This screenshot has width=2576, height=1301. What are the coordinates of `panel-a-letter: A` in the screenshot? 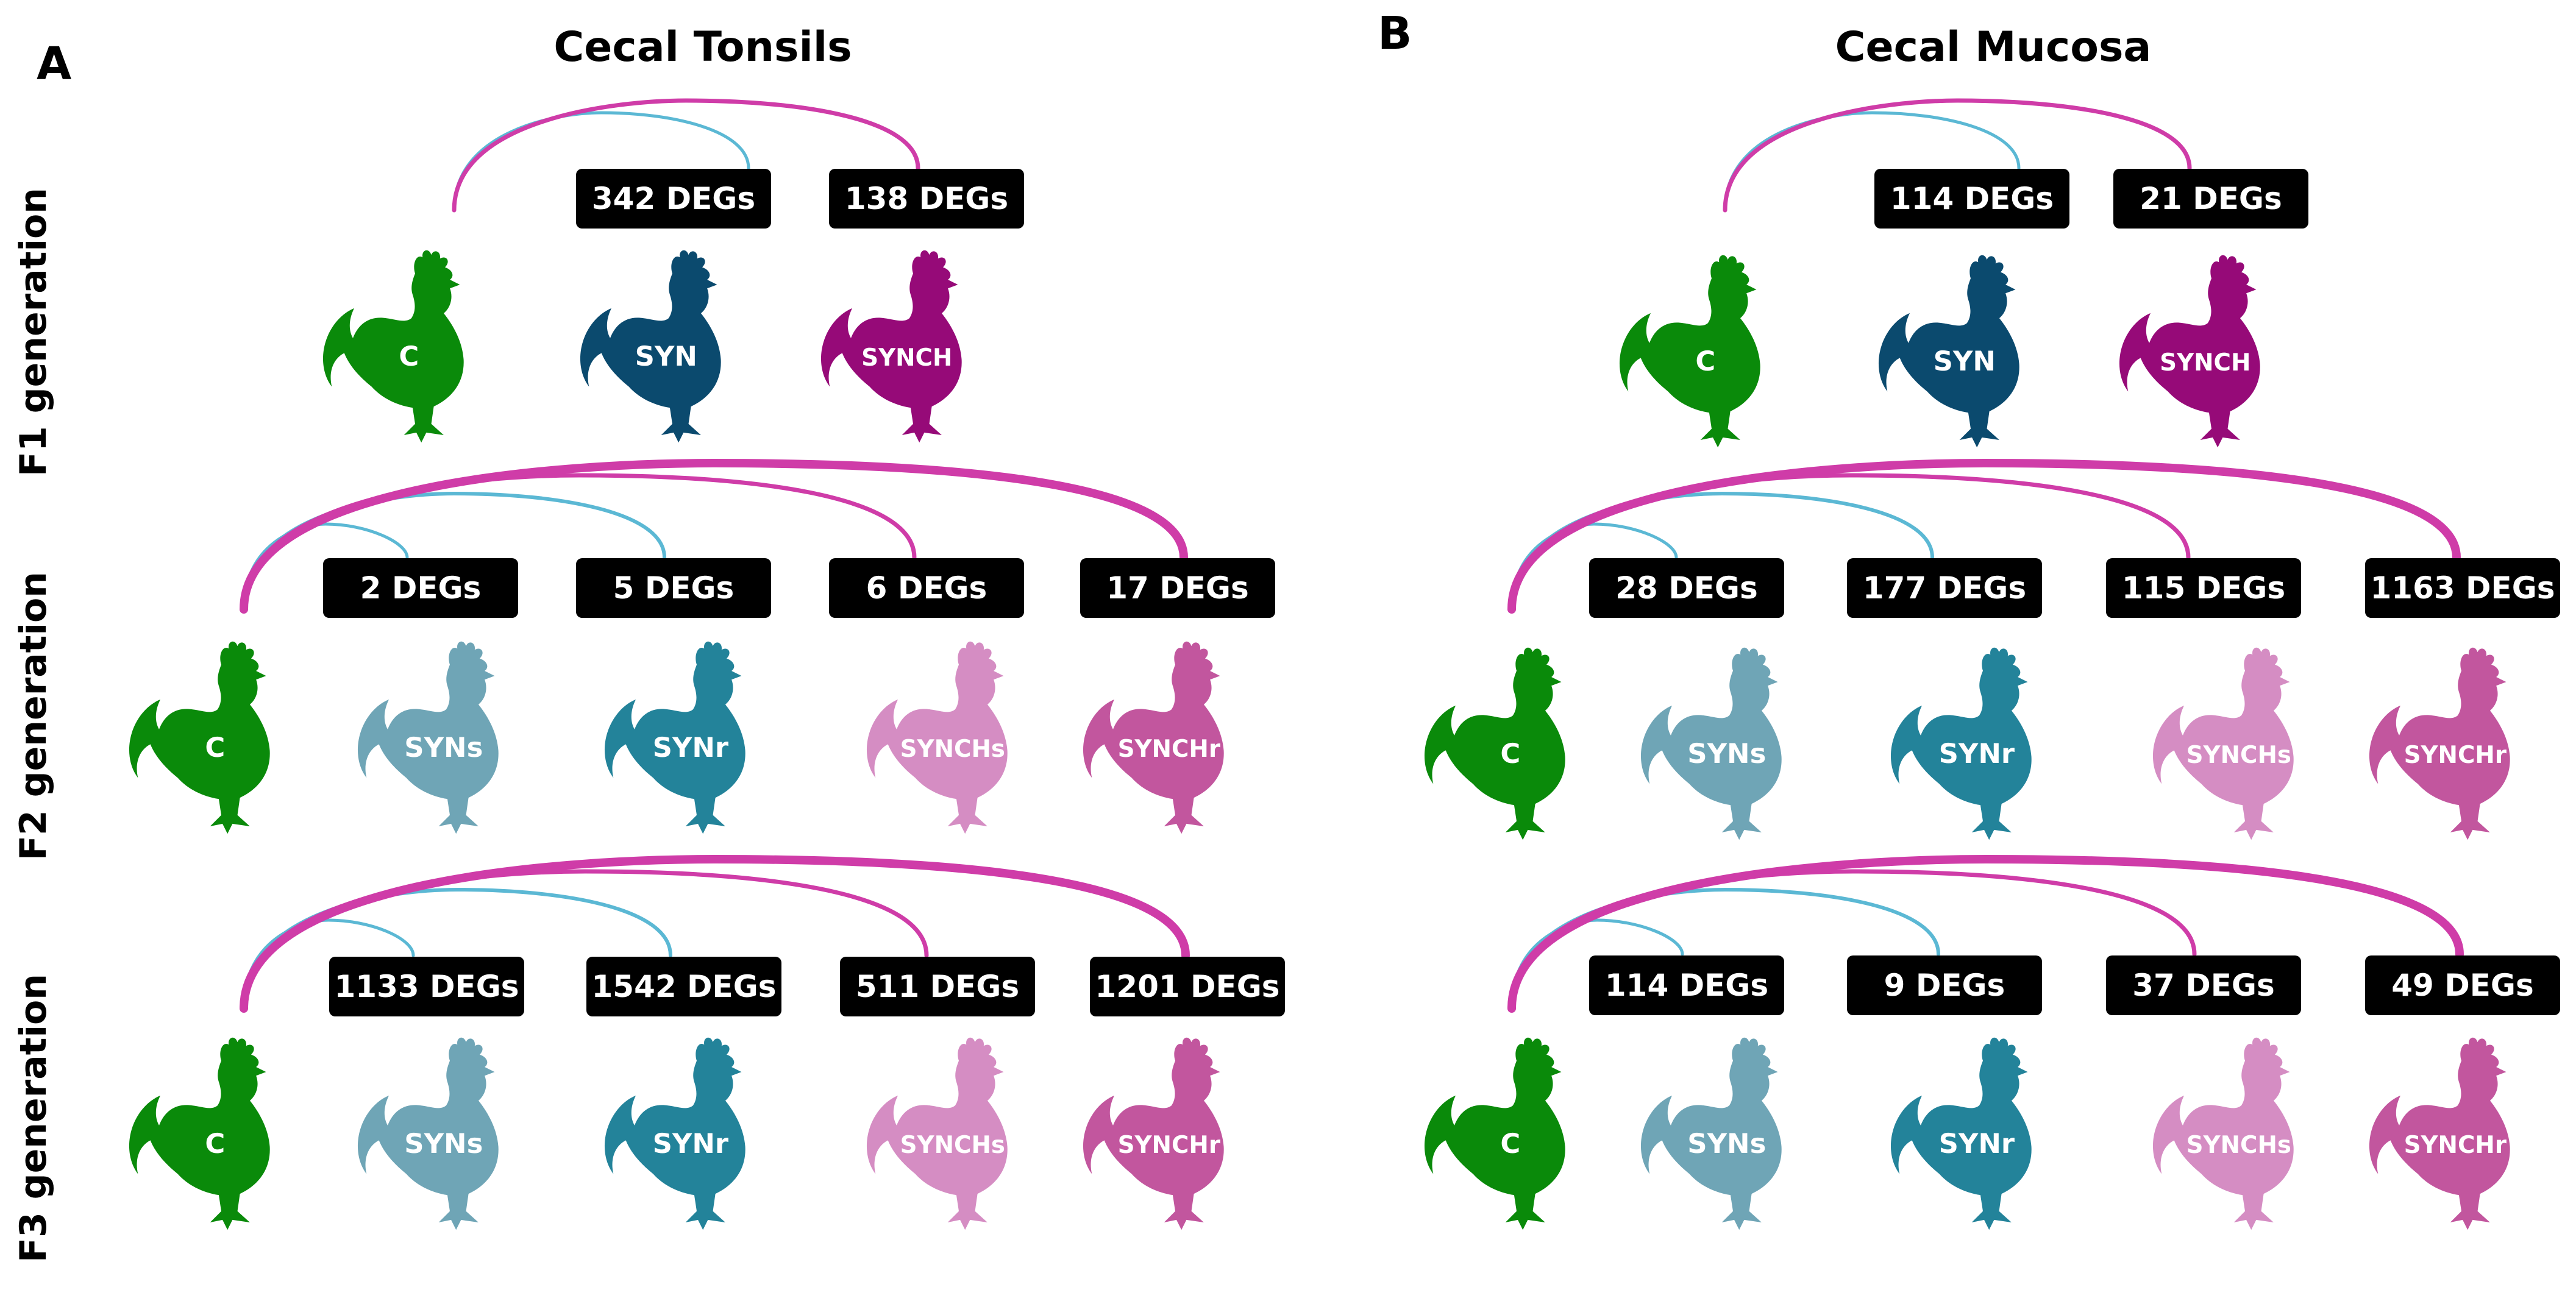 It's located at (54, 64).